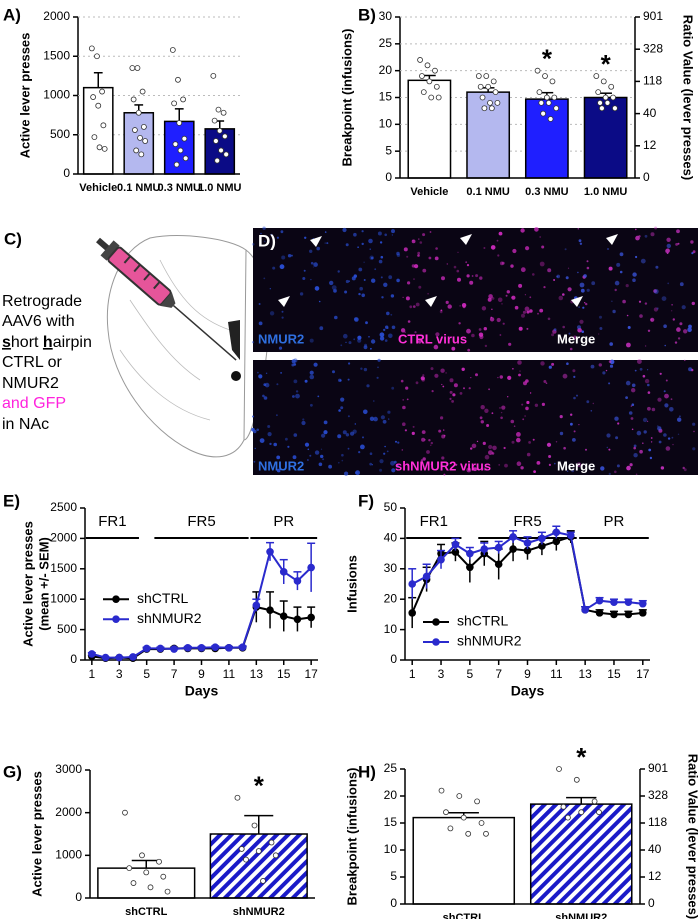  What do you see at coordinates (346, 98) in the screenshot?
I see `y-axis-label: Breakpoint (infusions)` at bounding box center [346, 98].